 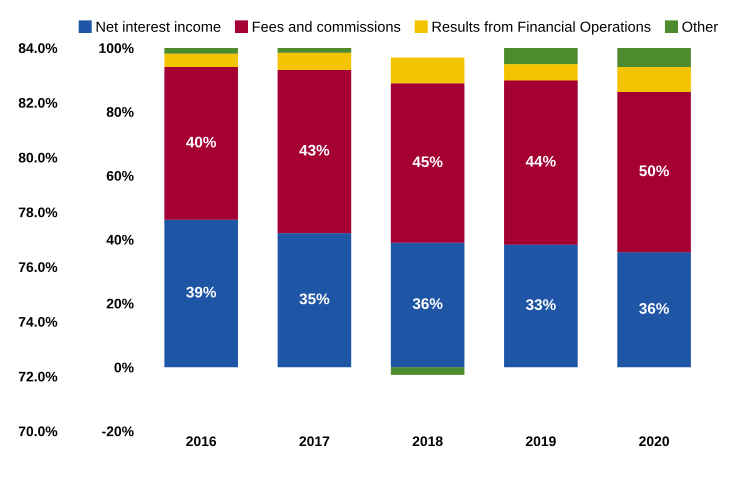 What do you see at coordinates (700, 26) in the screenshot?
I see `legend-label: Other` at bounding box center [700, 26].